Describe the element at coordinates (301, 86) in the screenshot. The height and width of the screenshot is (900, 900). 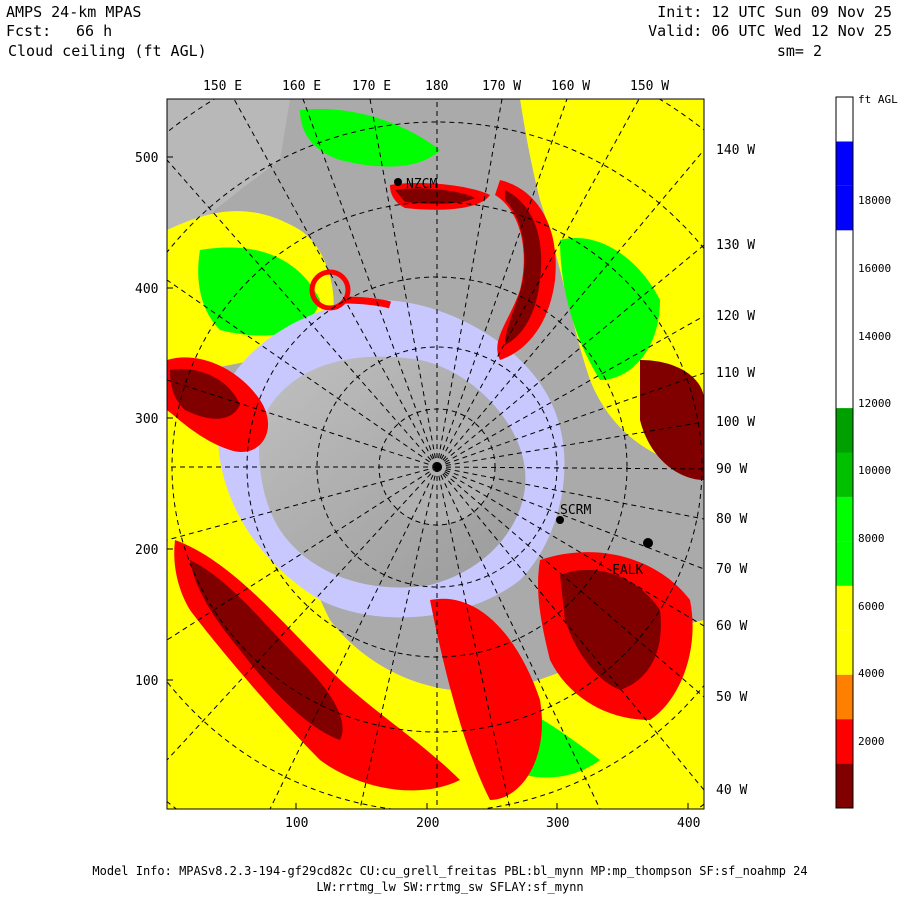
I see `top-lon-160e: 160 E` at that location.